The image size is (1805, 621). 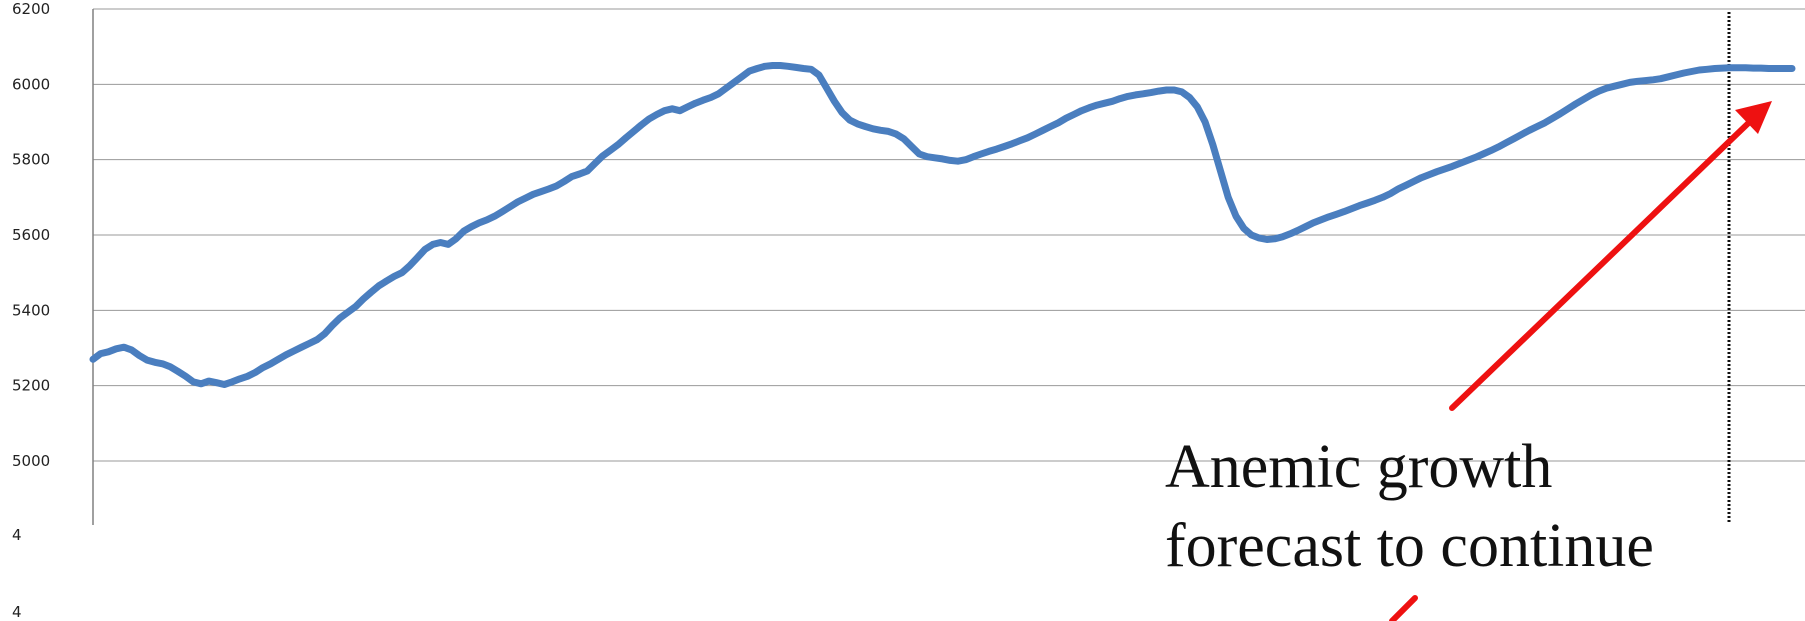 I want to click on y-tick-label: 5200, so click(x=31, y=386).